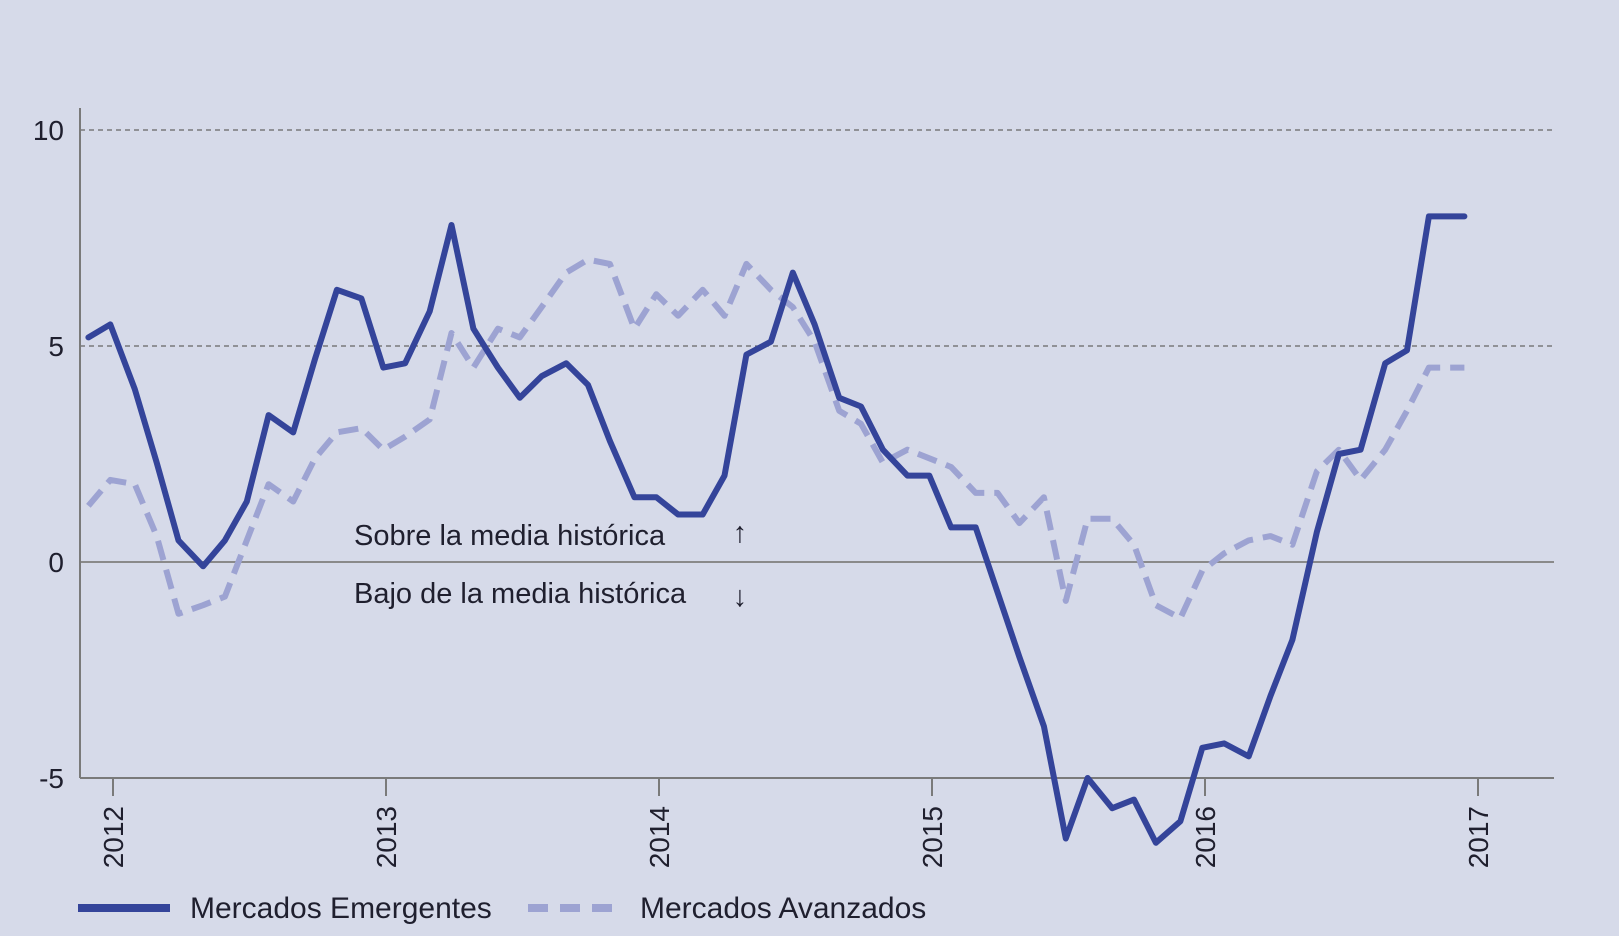  I want to click on y-tick-label: 5, so click(56, 346).